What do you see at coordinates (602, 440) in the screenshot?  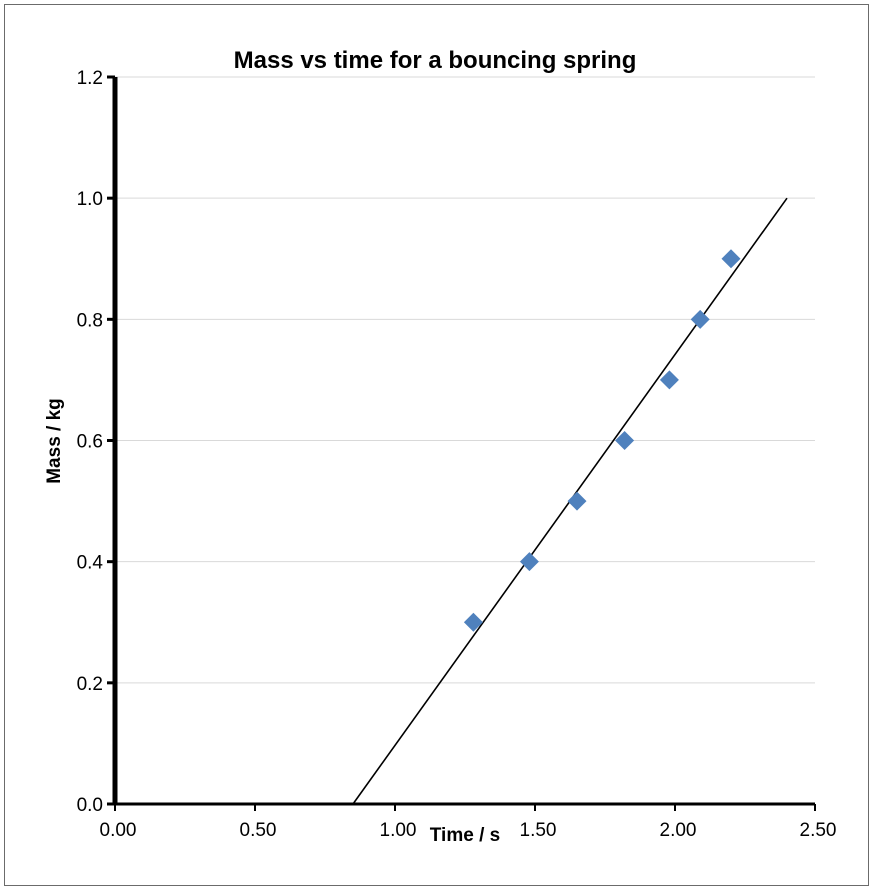 I see `data-points` at bounding box center [602, 440].